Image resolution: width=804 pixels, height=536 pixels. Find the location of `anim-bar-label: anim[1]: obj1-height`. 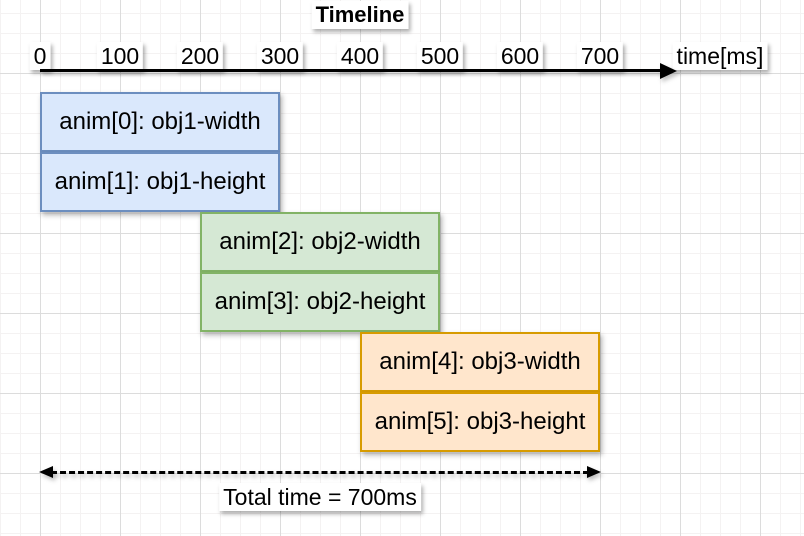

anim-bar-label: anim[1]: obj1-height is located at coordinates (160, 181).